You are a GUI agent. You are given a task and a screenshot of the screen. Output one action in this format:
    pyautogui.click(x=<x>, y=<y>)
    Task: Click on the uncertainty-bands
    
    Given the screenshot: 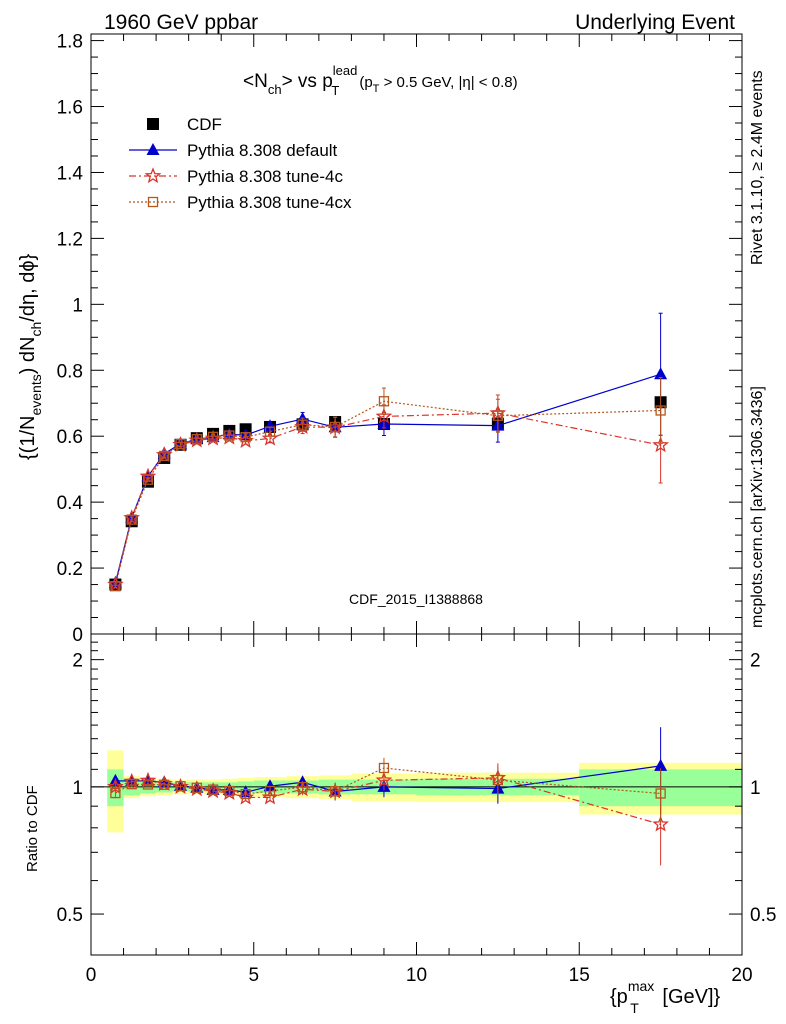 What is the action you would take?
    pyautogui.click(x=416, y=791)
    